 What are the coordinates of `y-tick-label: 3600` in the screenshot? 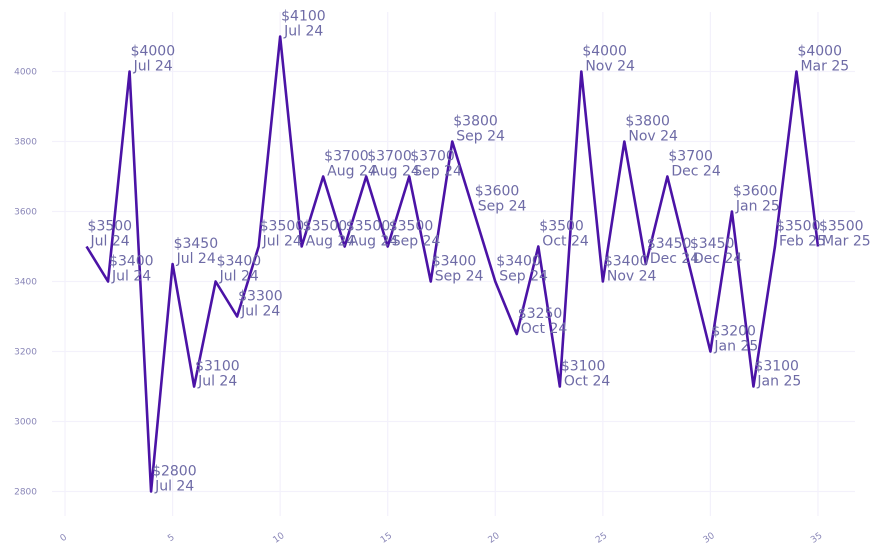 It's located at (25, 213).